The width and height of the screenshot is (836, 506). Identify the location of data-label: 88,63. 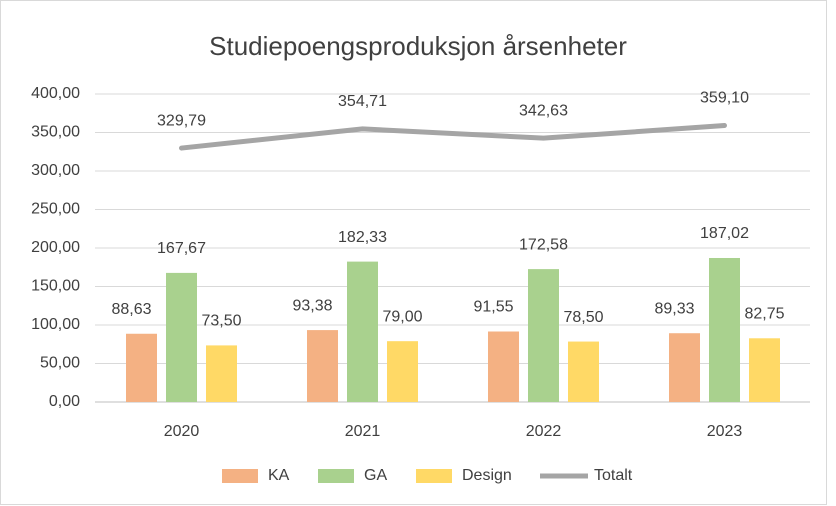
(131, 309).